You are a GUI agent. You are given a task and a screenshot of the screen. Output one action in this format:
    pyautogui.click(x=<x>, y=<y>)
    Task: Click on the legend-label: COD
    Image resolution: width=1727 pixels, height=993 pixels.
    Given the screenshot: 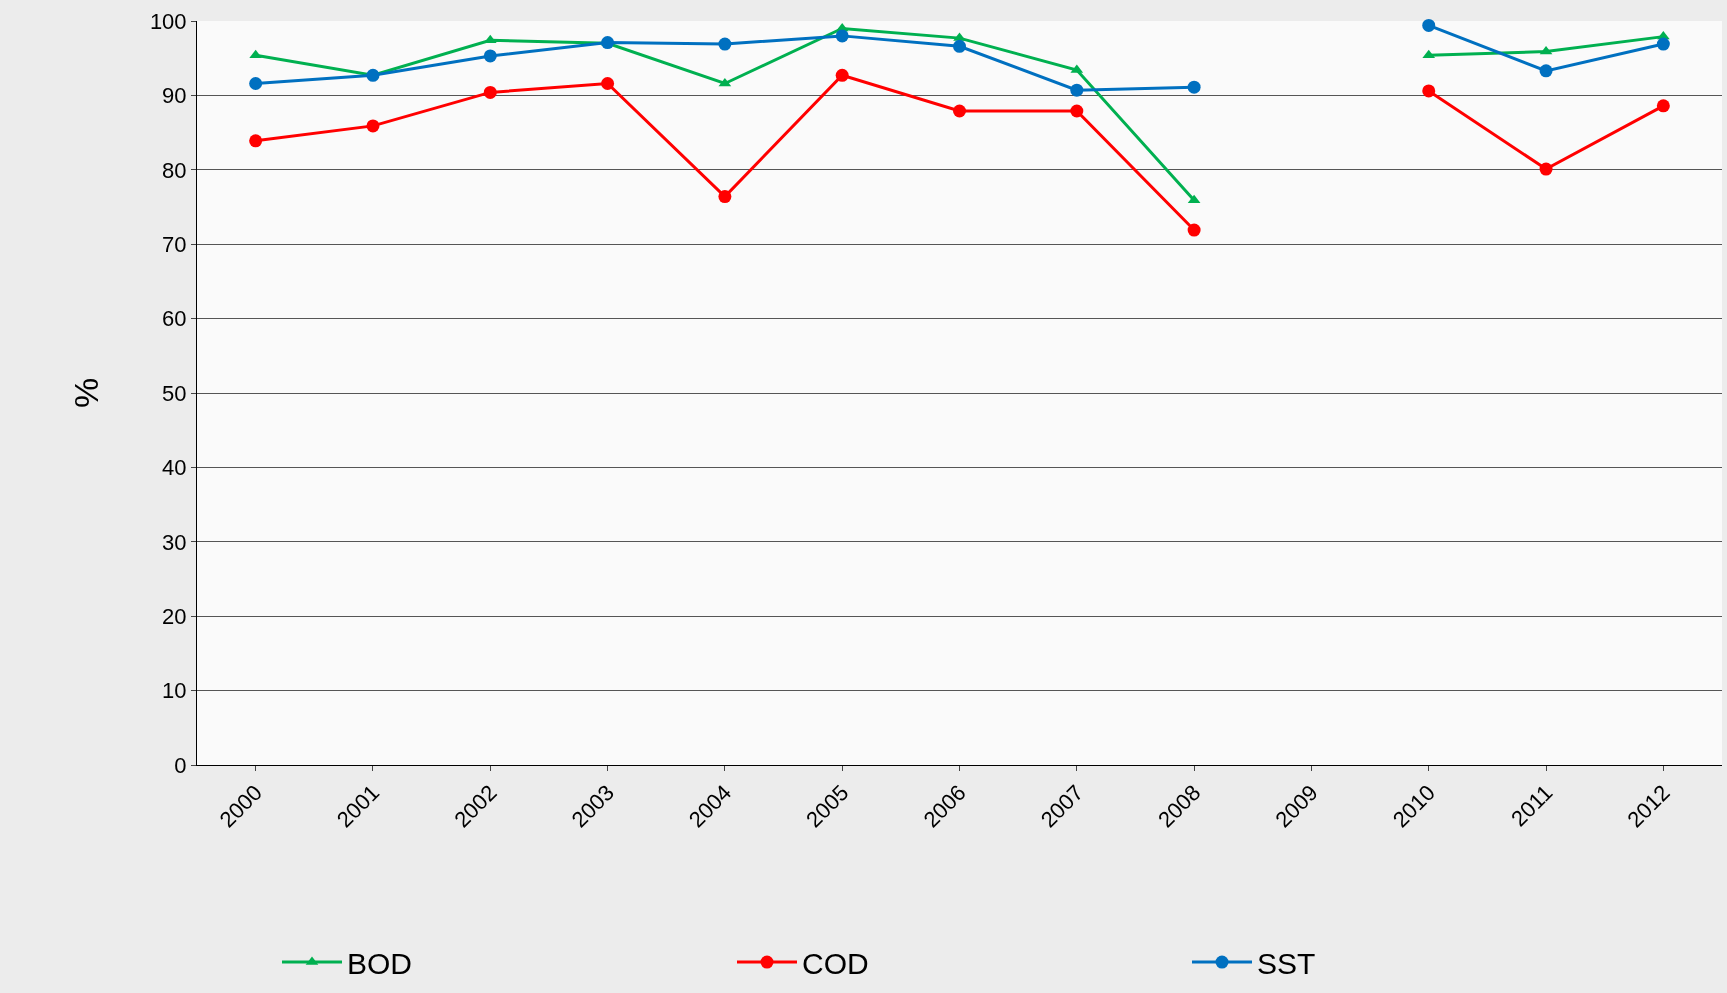 What is the action you would take?
    pyautogui.click(x=835, y=963)
    